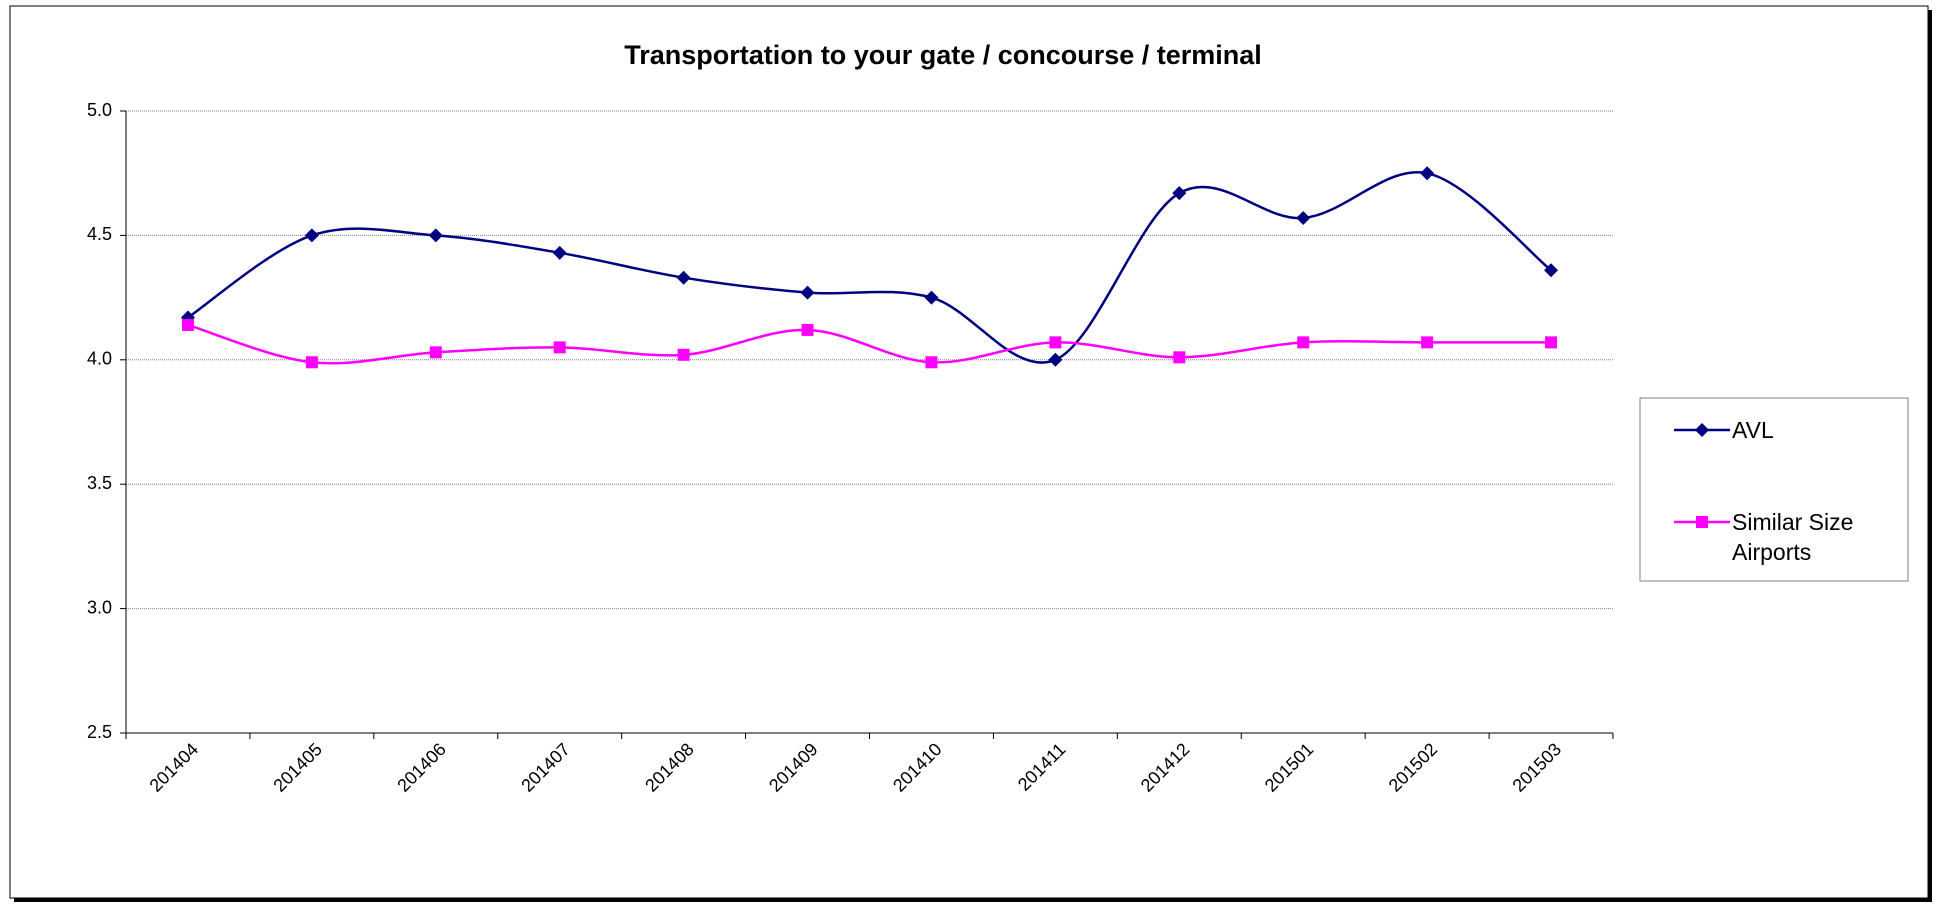 This screenshot has height=908, width=1938. I want to click on series-line, so click(869, 344).